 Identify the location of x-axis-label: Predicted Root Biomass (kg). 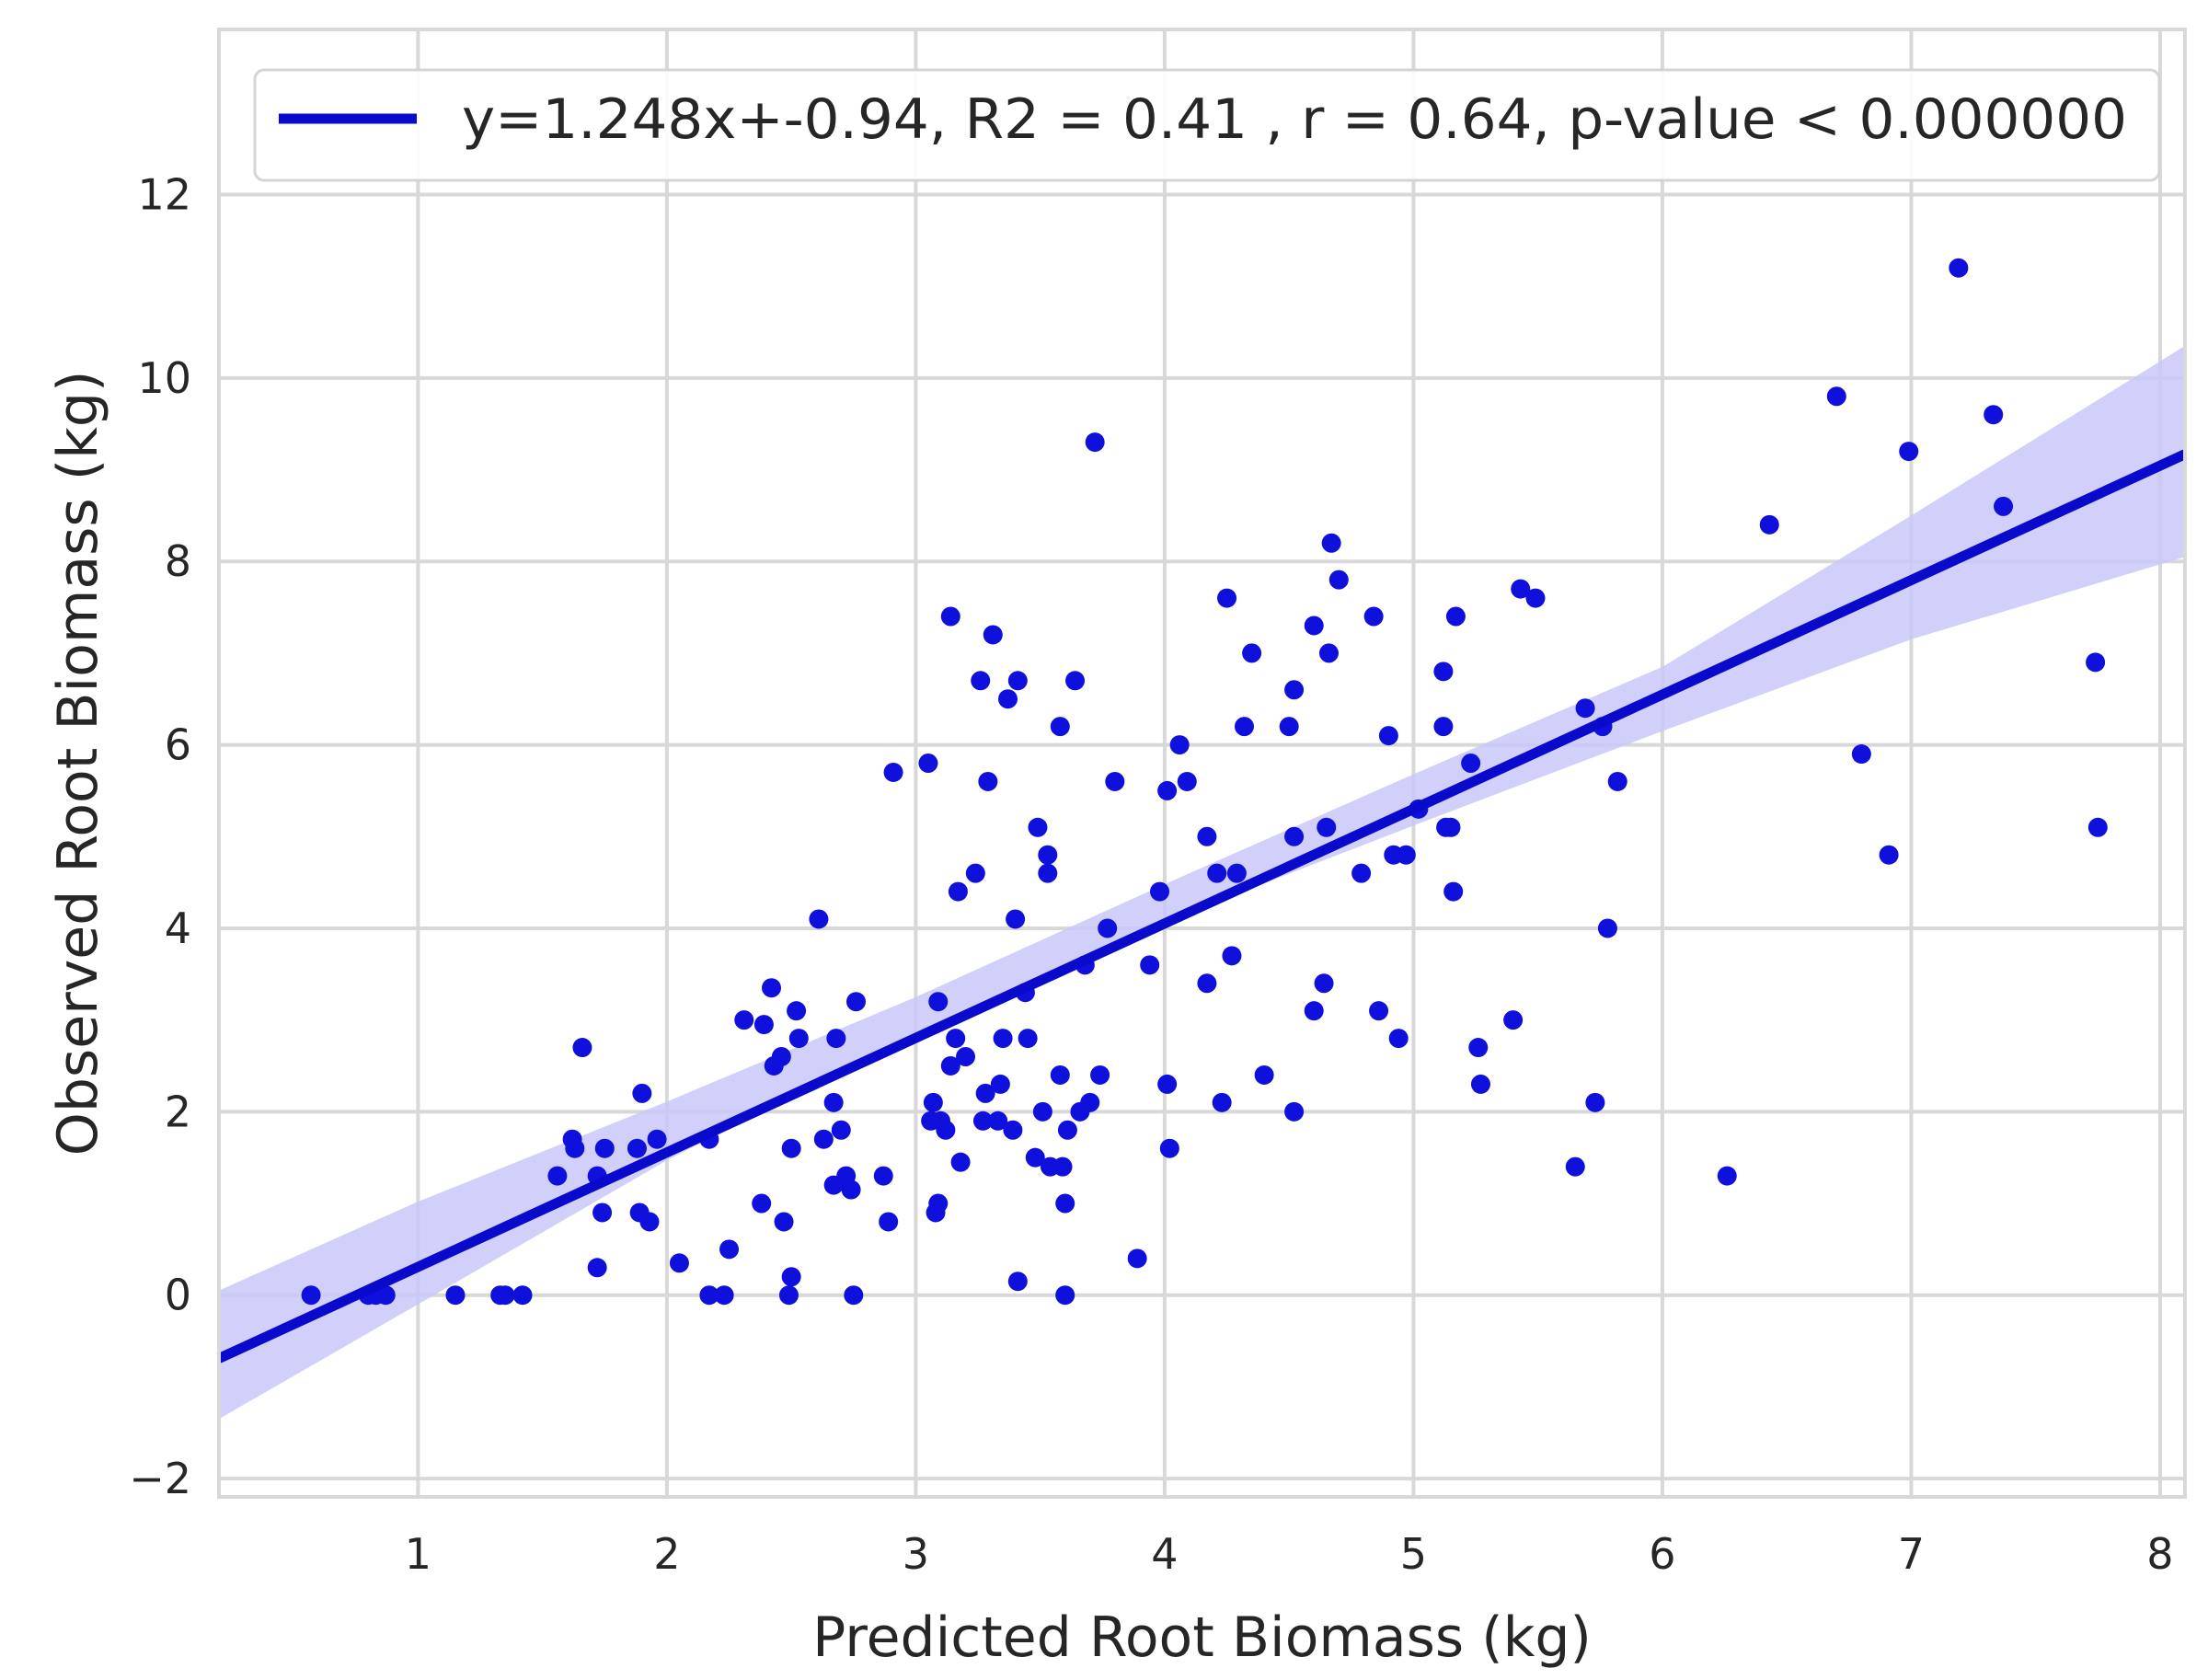
(1202, 1637).